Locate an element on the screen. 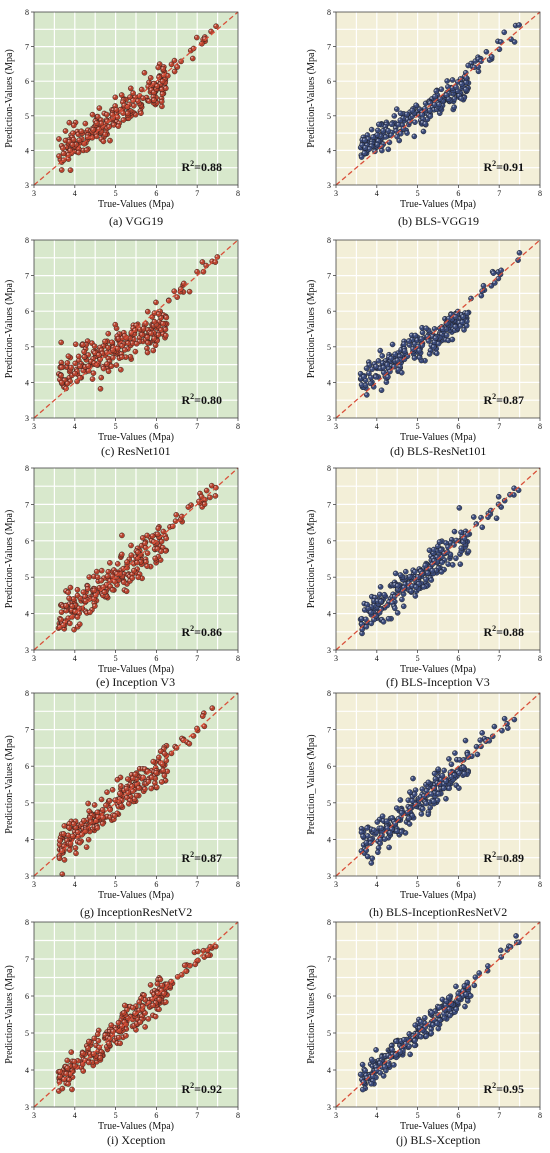 The width and height of the screenshot is (550, 1153). y-tick-label: 4 is located at coordinates (329, 839).